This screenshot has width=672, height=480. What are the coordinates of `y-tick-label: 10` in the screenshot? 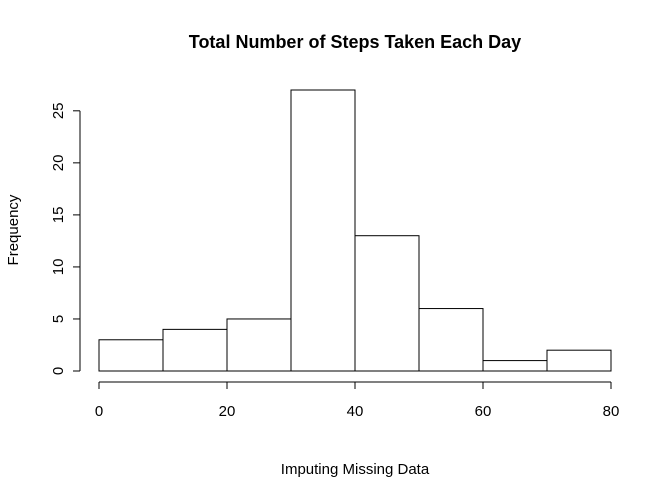 It's located at (58, 267).